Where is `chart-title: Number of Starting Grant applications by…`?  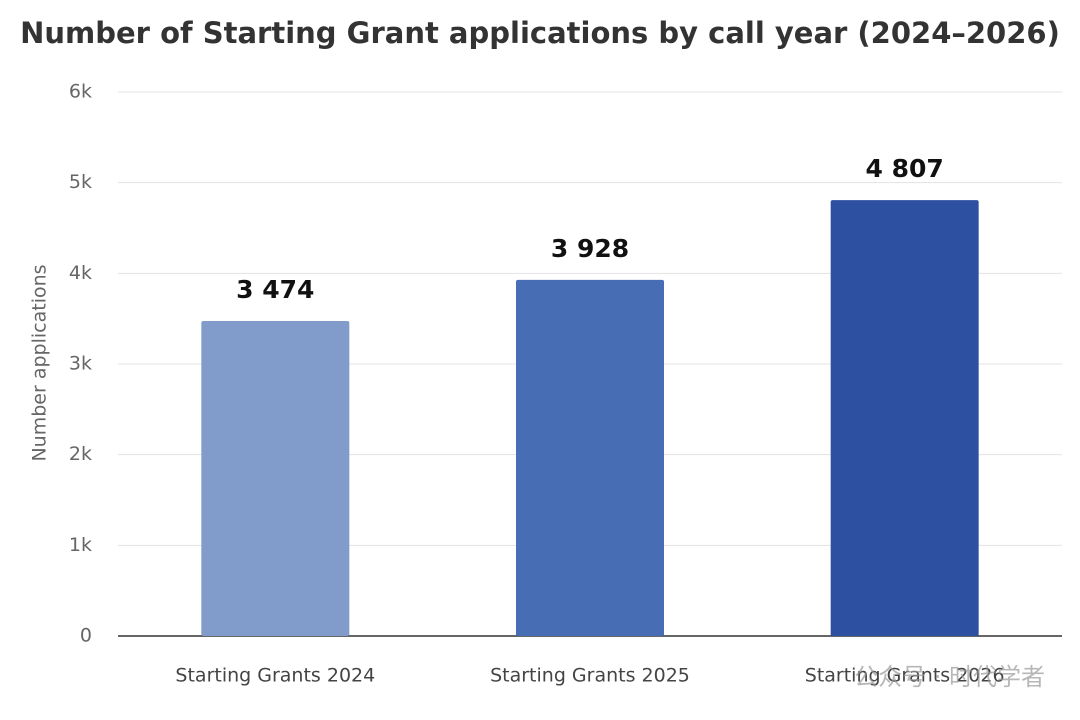 chart-title: Number of Starting Grant applications by… is located at coordinates (540, 33).